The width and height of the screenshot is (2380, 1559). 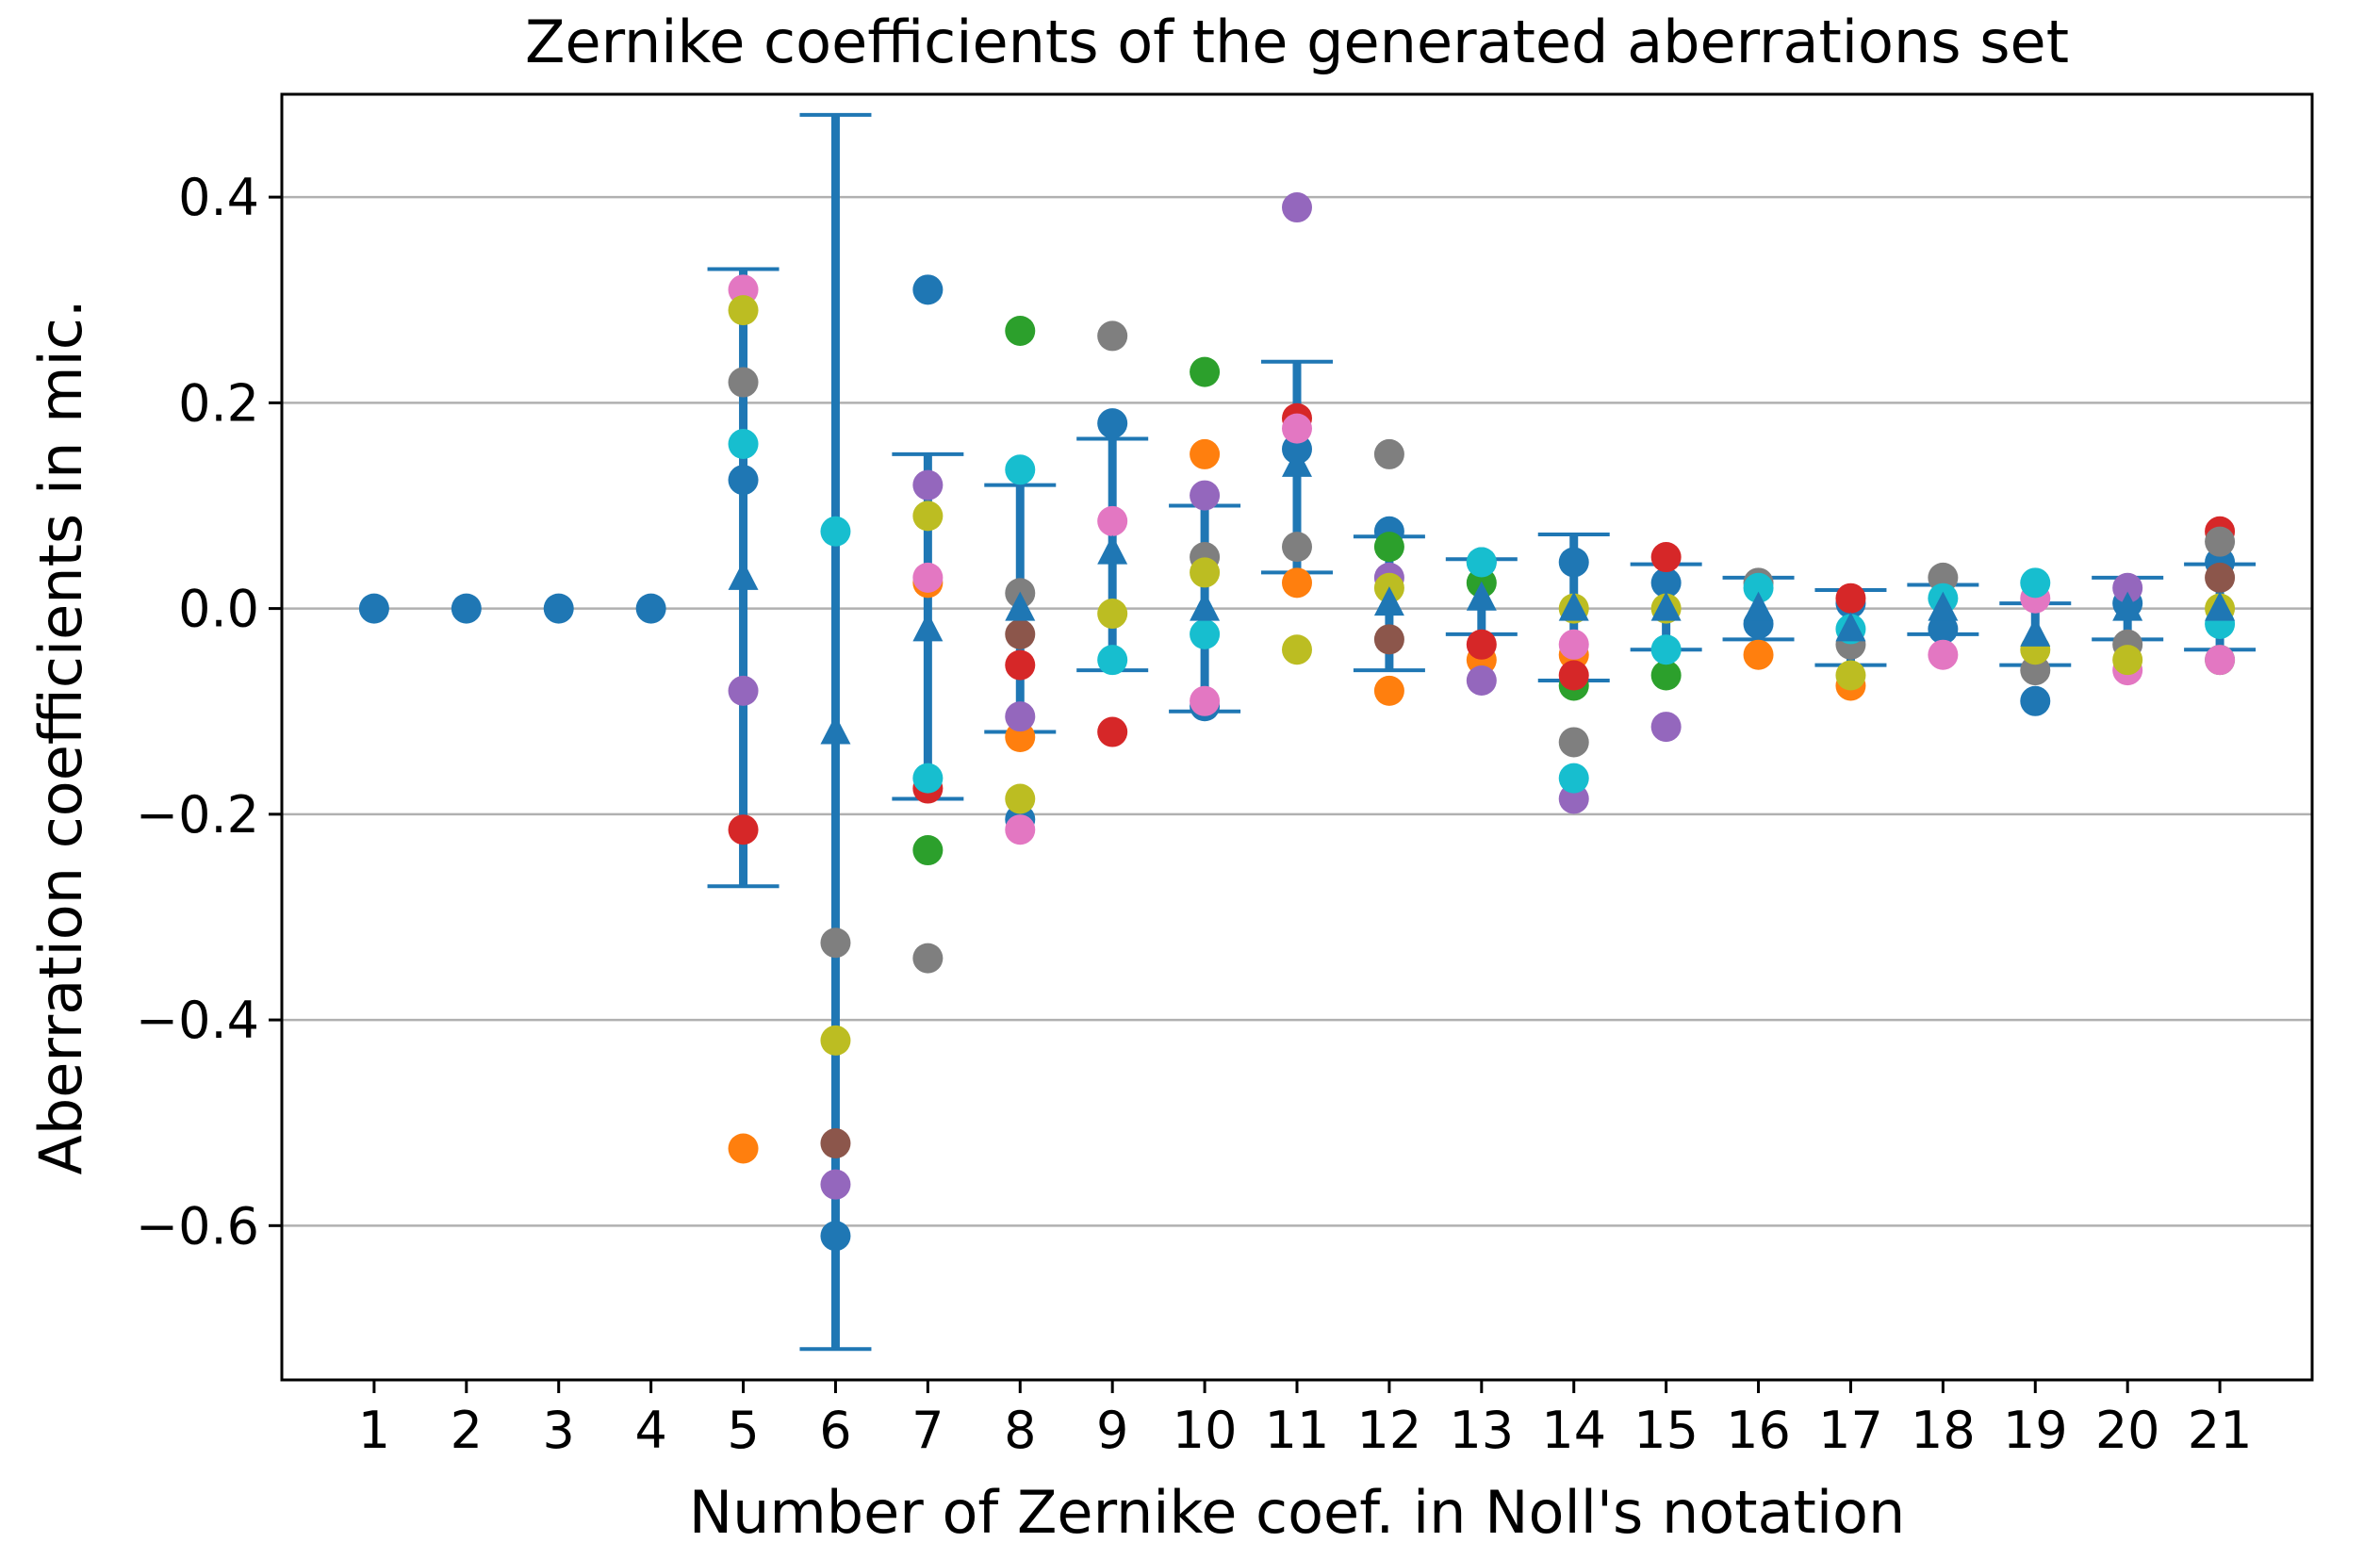 What do you see at coordinates (218, 609) in the screenshot?
I see `y-tick-label: 0.0` at bounding box center [218, 609].